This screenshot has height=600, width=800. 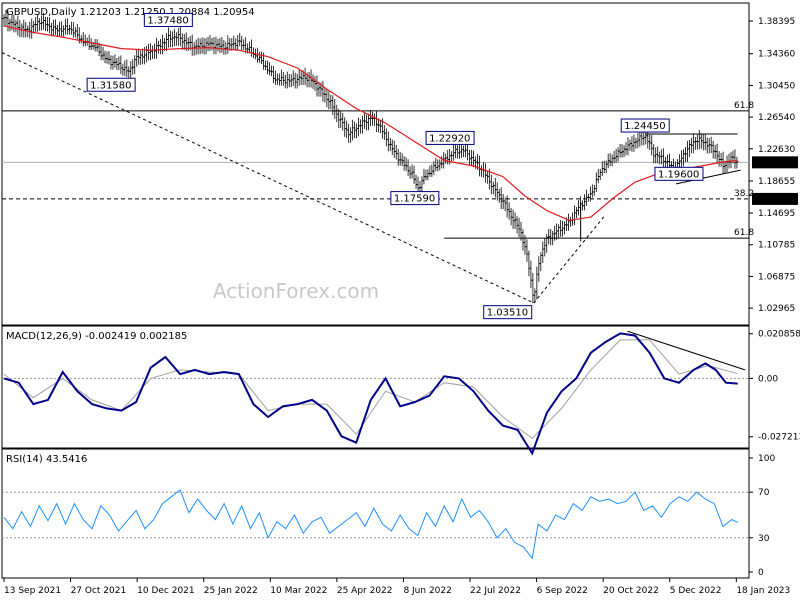 I want to click on price-label: 1.19600, so click(x=678, y=174).